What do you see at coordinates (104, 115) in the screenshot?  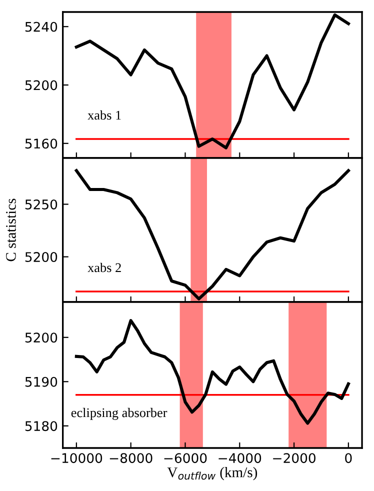 I see `ref-line-label: xabs 1` at bounding box center [104, 115].